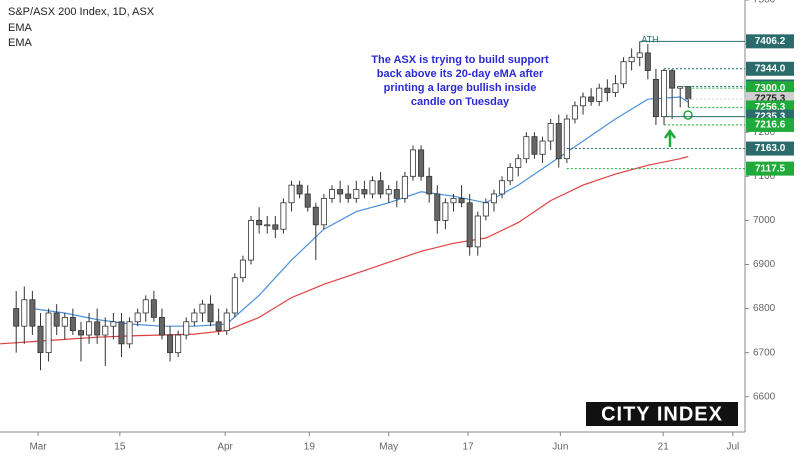 The image size is (801, 462). I want to click on level-tag-label: 7344.0, so click(770, 68).